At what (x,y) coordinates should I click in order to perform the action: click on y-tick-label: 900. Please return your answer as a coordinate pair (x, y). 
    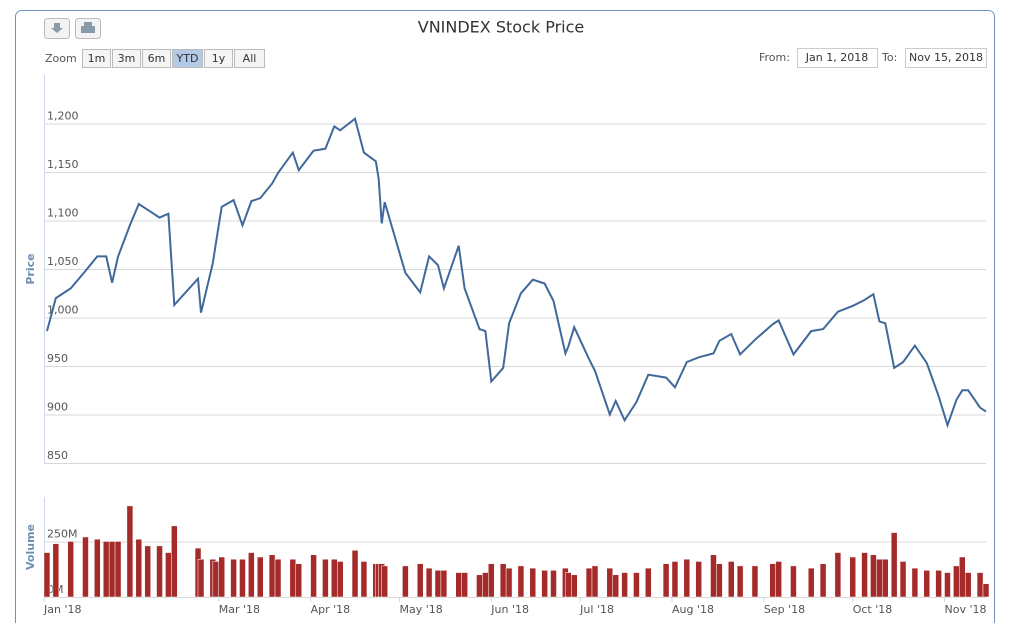
    Looking at the image, I should click on (57, 407).